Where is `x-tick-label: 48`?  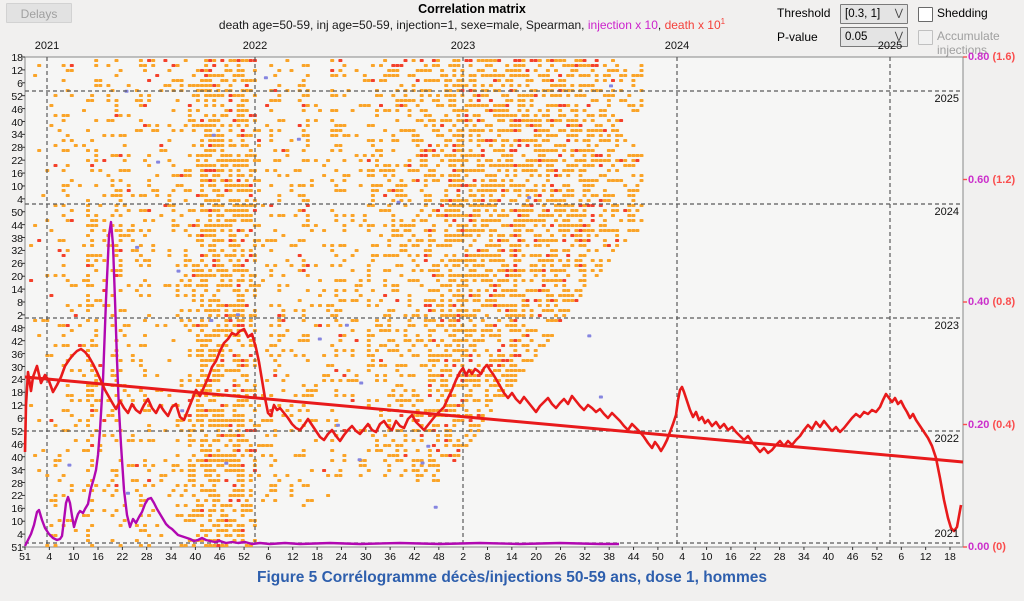 x-tick-label: 48 is located at coordinates (438, 557).